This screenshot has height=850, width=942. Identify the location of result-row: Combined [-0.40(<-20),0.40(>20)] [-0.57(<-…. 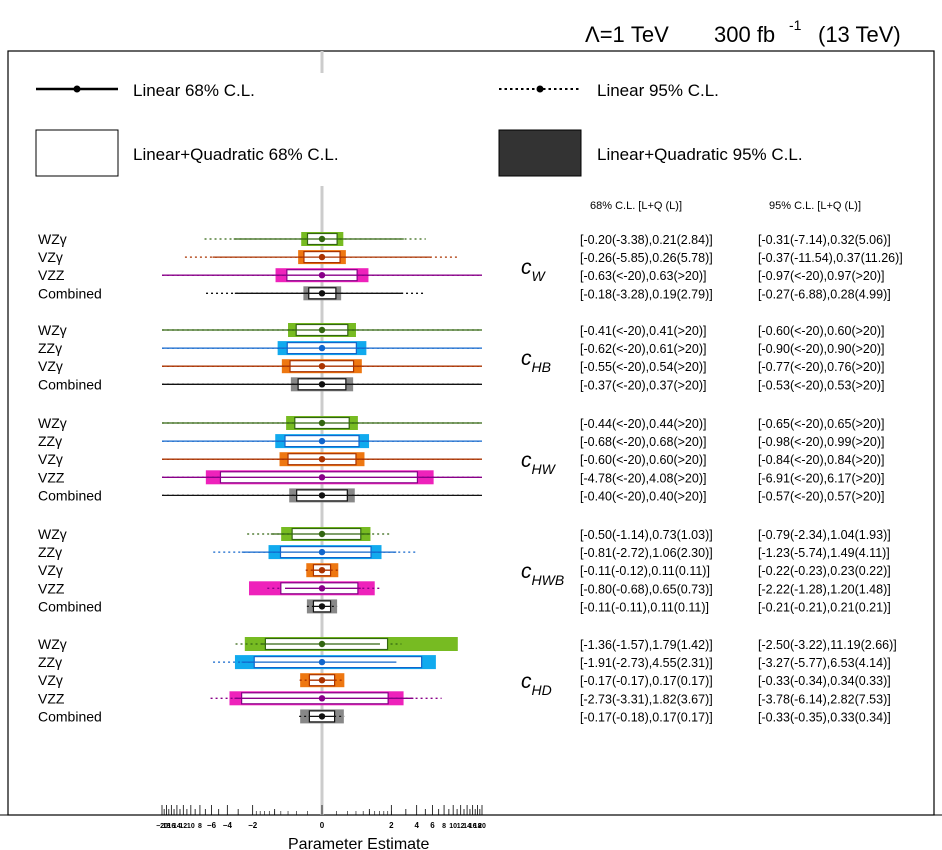
(461, 495).